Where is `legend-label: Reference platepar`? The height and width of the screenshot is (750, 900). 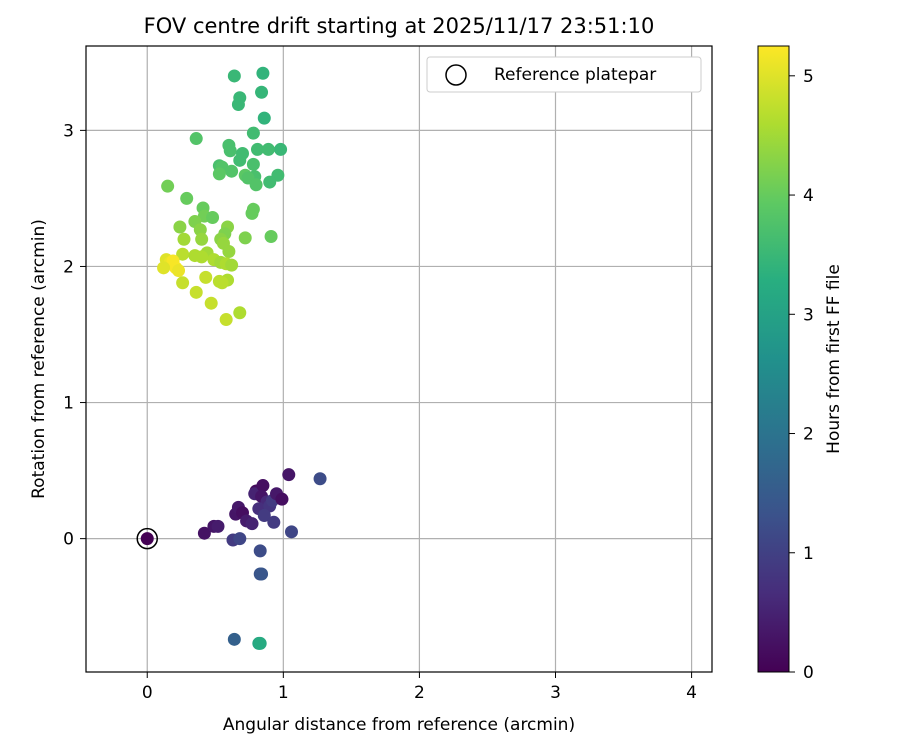 legend-label: Reference platepar is located at coordinates (575, 75).